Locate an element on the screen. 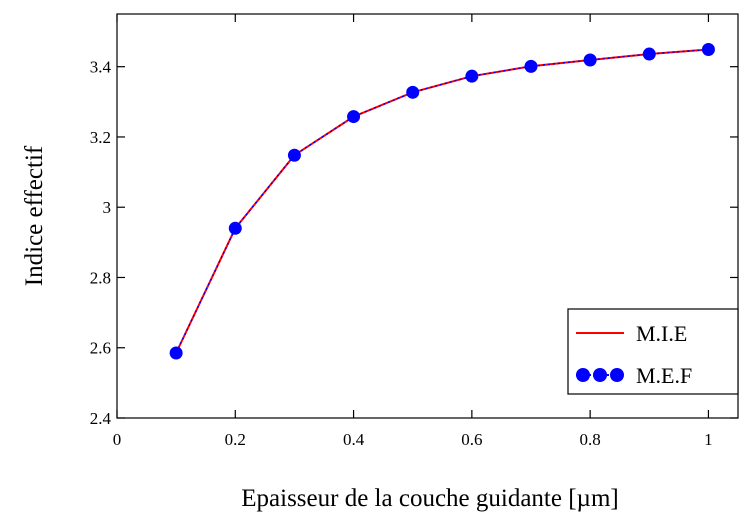 Image resolution: width=744 pixels, height=517 pixels. legend: M.I.E M.E.F is located at coordinates (653, 351).